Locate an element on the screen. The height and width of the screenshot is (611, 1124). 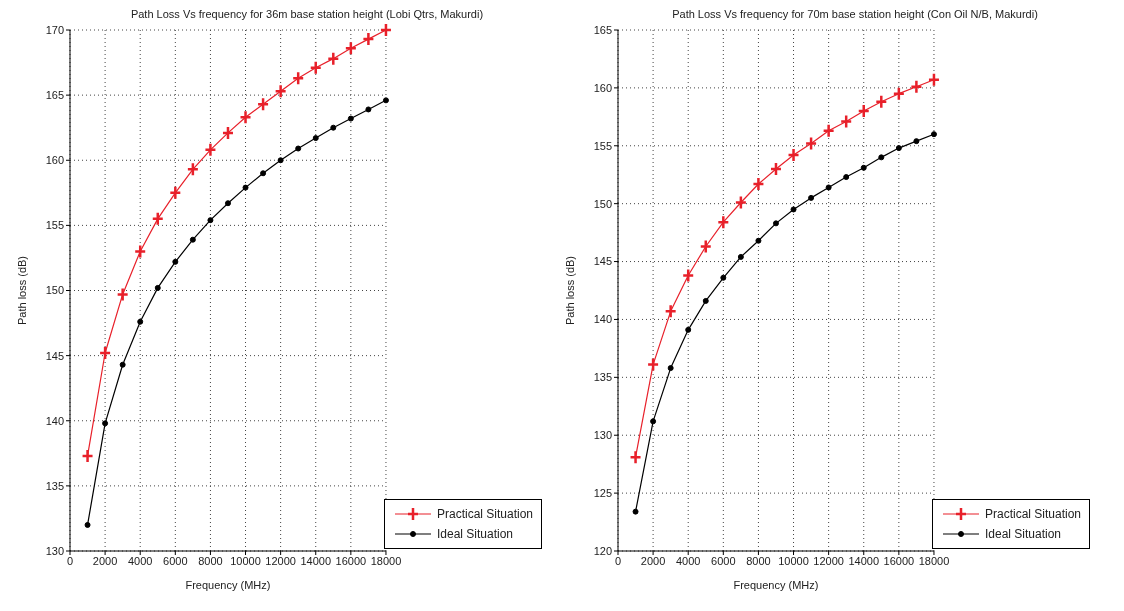
chart-title: Path Loss Vs frequency for 70m base station height (Con Oil N/B, Makurdi) is located at coordinates (855, 15).